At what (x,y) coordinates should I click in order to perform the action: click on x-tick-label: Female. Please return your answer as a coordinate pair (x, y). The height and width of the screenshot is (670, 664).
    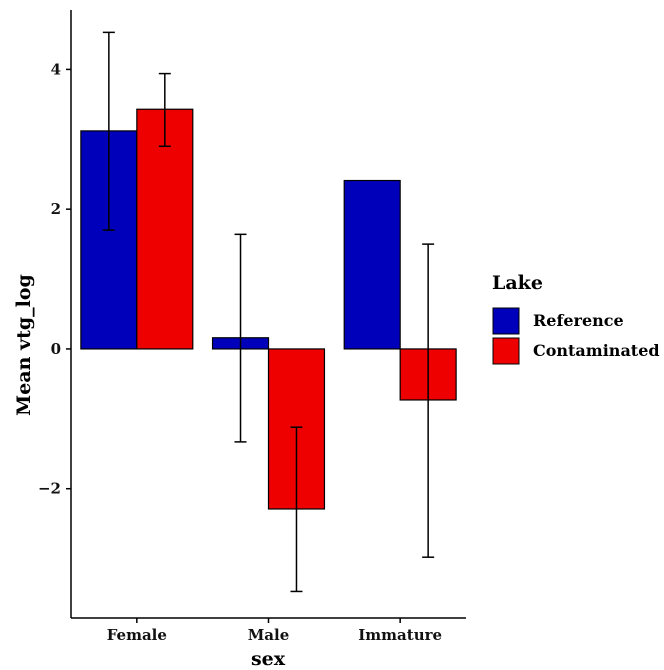
    Looking at the image, I should click on (137, 635).